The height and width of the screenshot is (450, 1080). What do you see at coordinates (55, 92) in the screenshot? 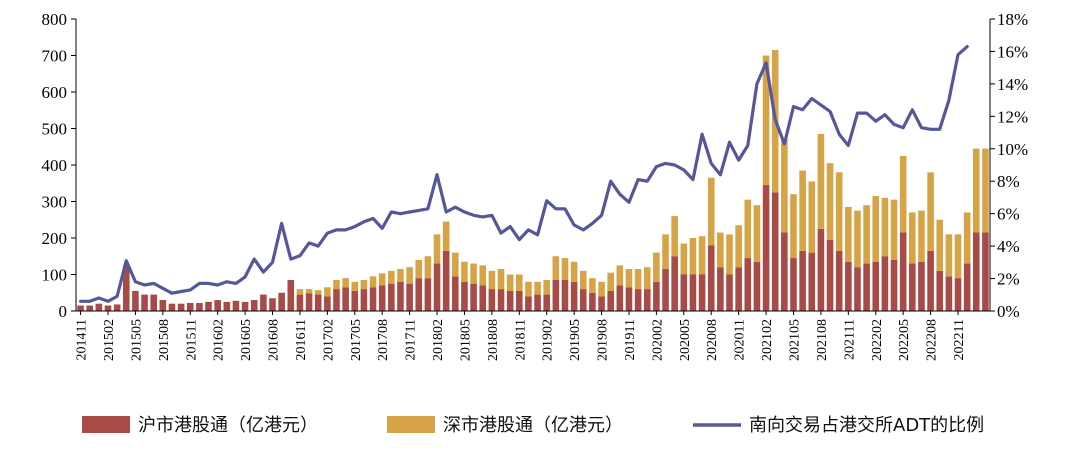
I see `y-left-tick-label: 600` at bounding box center [55, 92].